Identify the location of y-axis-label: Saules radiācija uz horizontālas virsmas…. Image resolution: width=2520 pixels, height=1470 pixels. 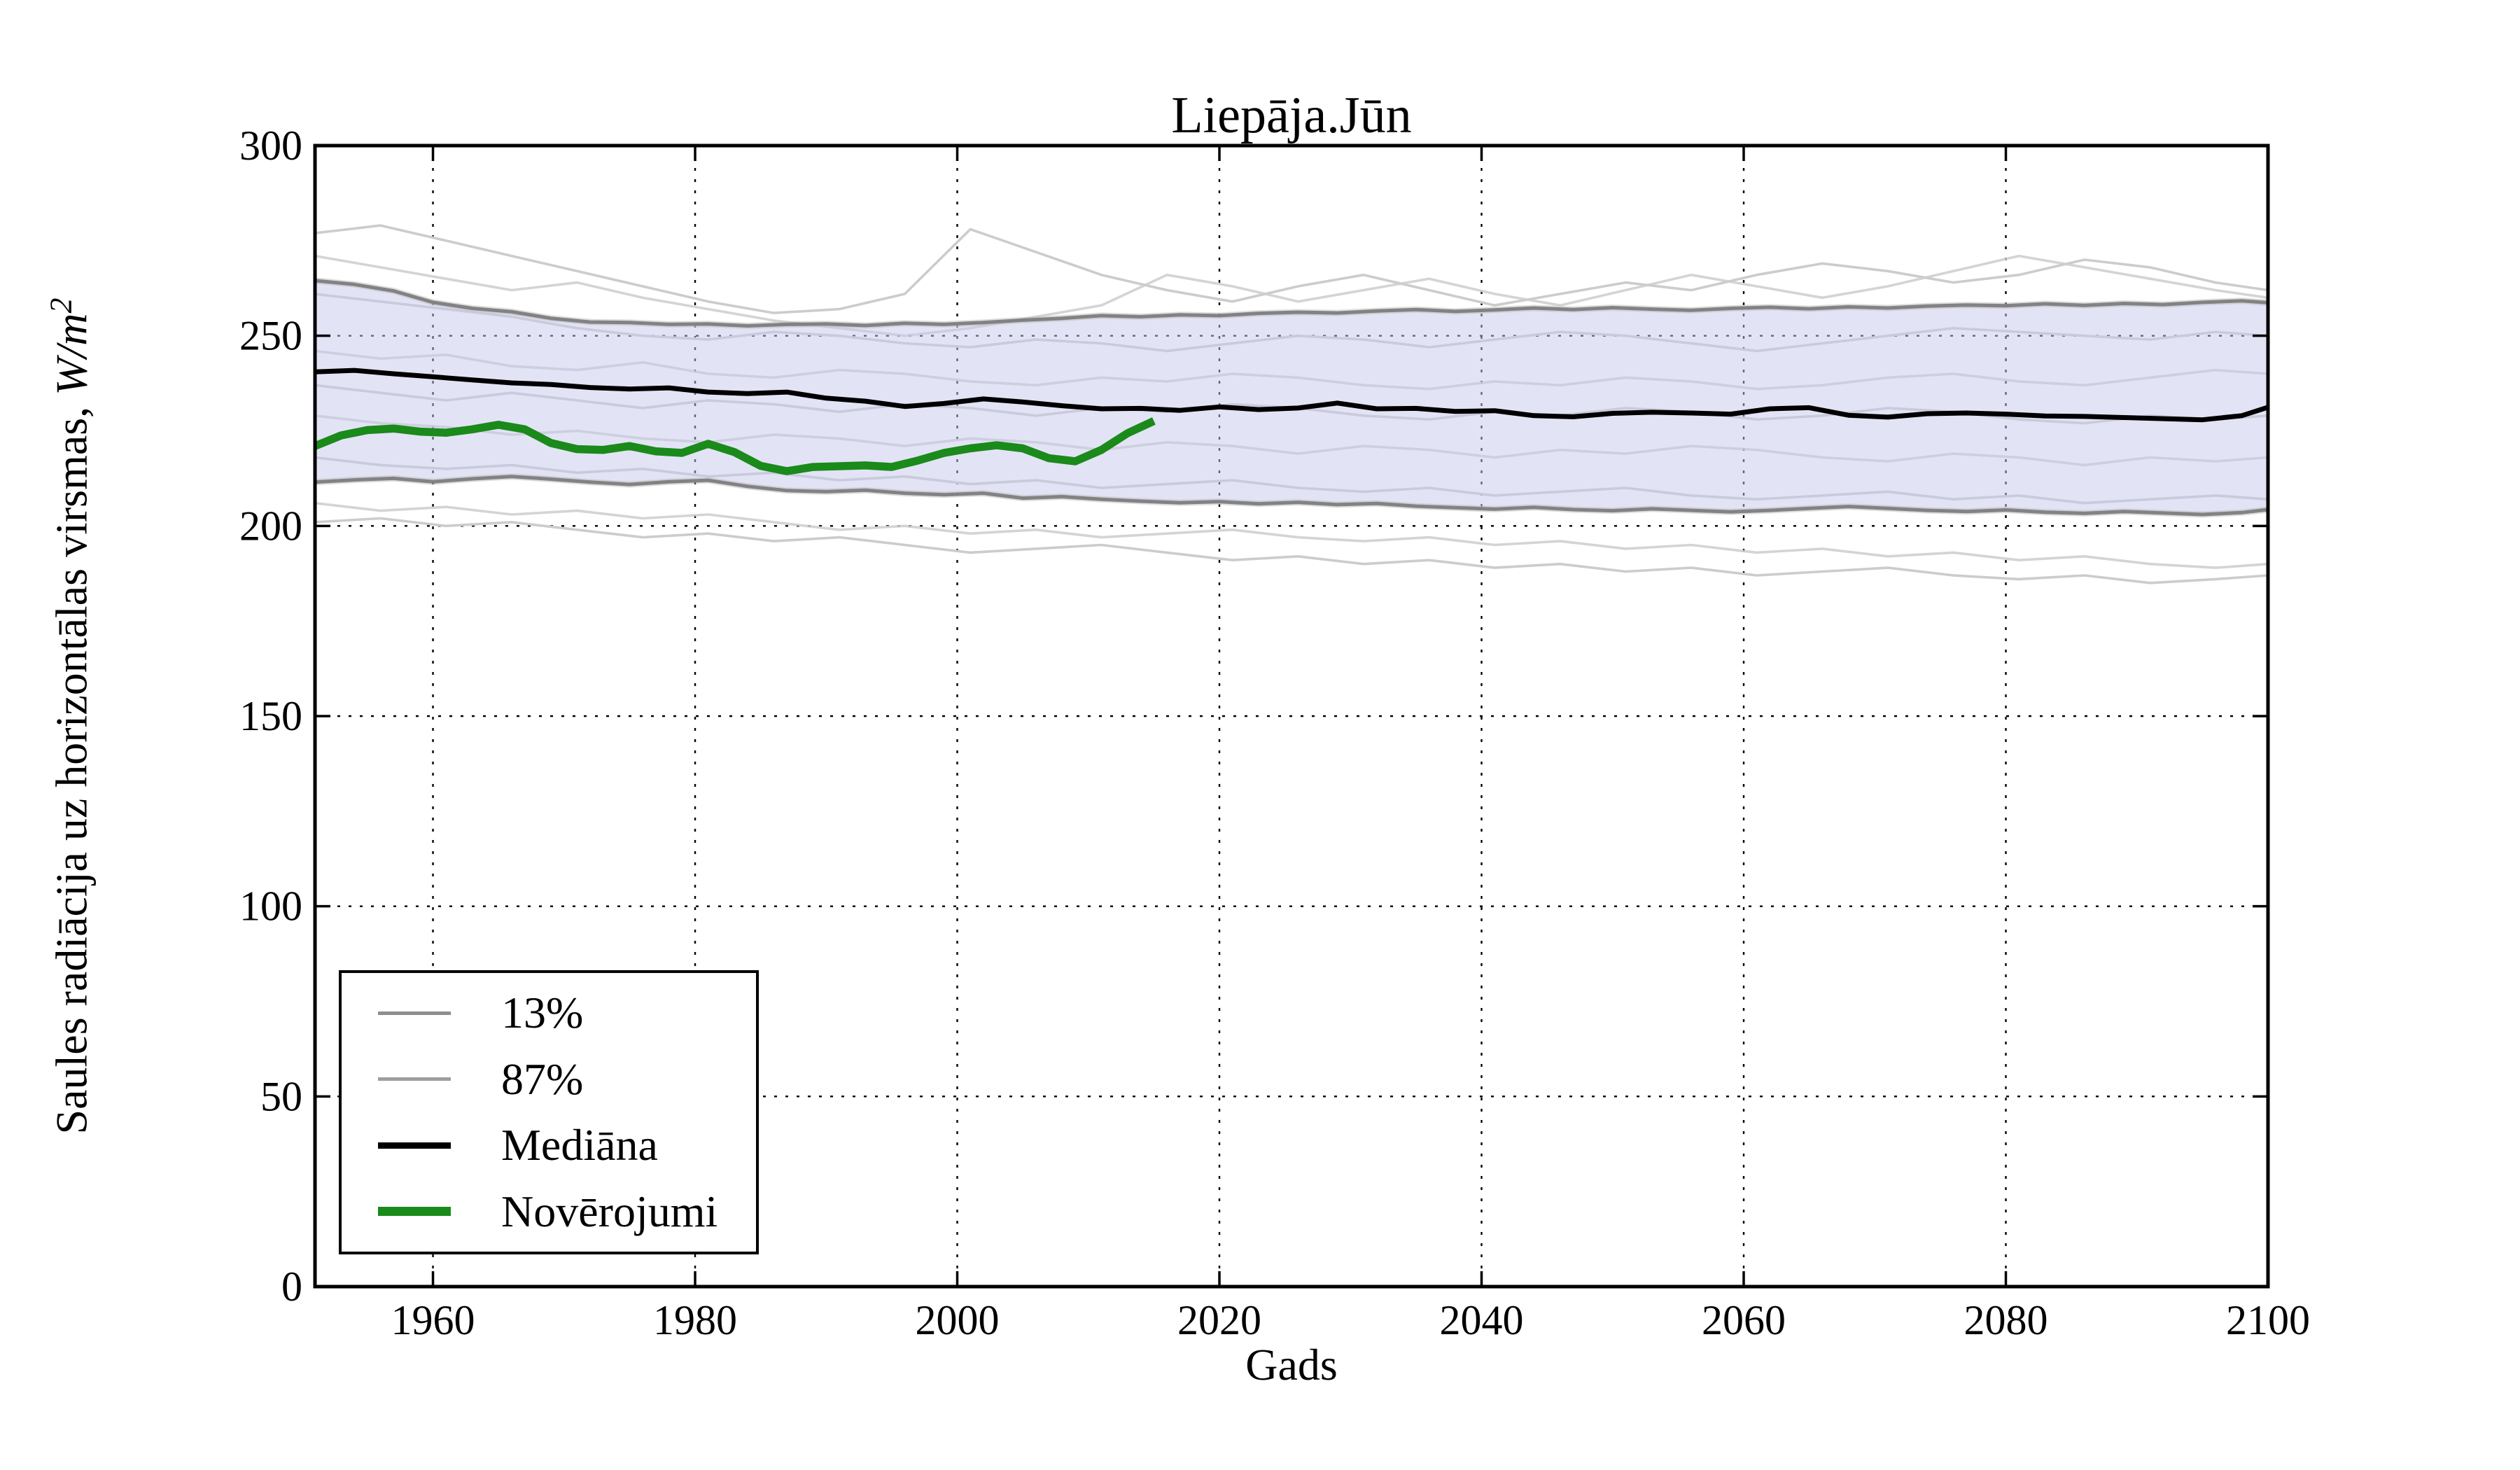
(67, 716).